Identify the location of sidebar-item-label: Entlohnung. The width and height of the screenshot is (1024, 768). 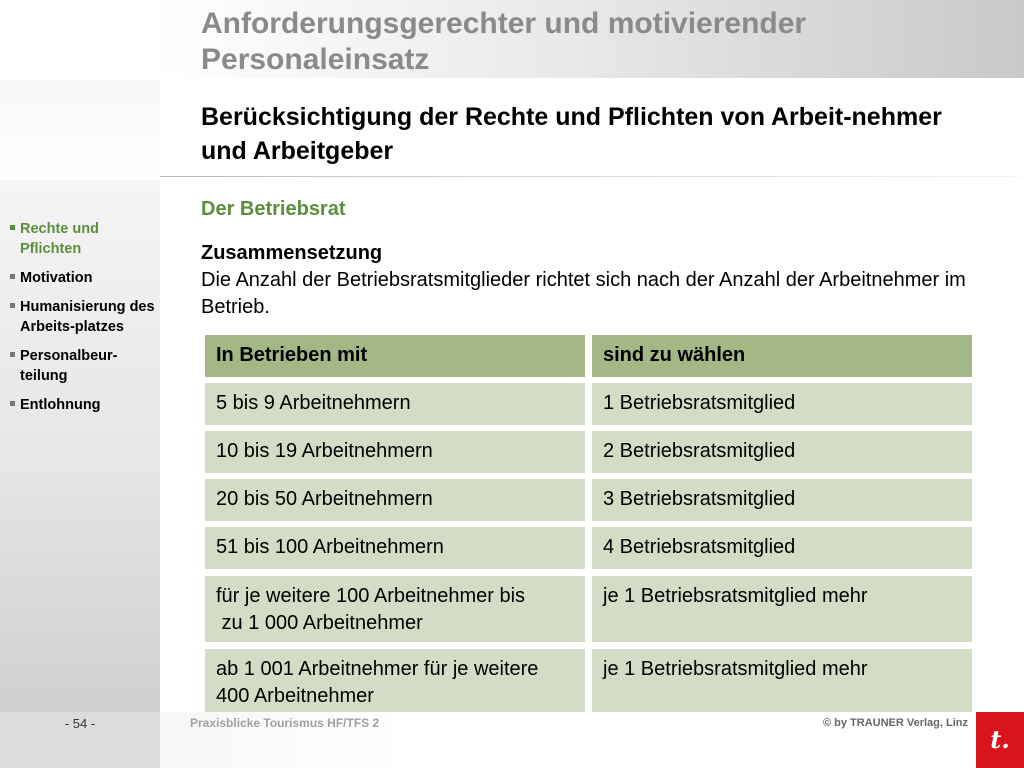
(60, 405).